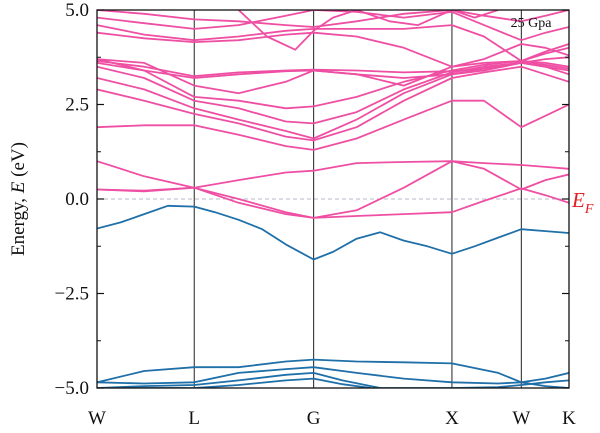 This screenshot has height=433, width=600. Describe the element at coordinates (532, 23) in the screenshot. I see `pressure-annotation: 25 Gpa` at that location.